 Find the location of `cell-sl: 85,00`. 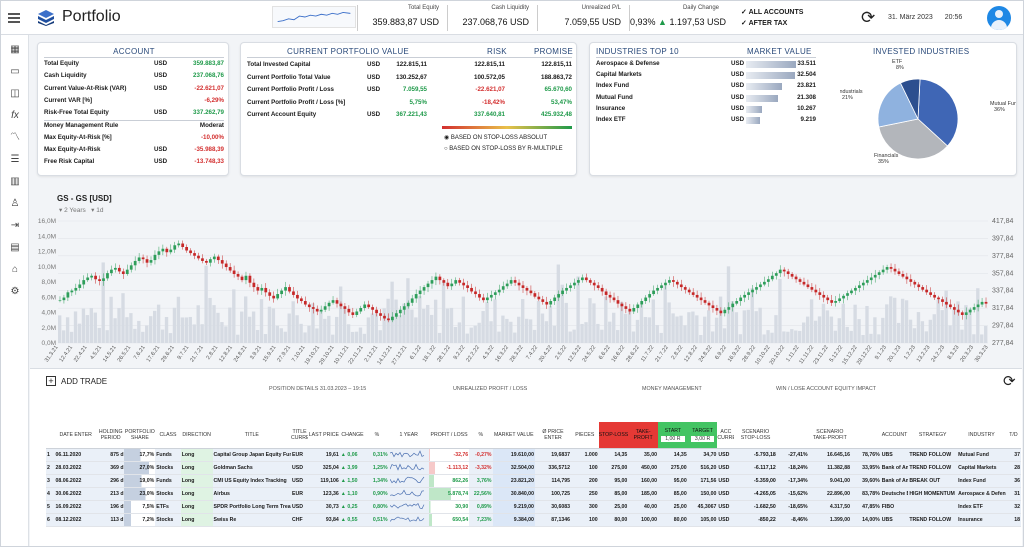

cell-sl: 85,00 is located at coordinates (613, 494).